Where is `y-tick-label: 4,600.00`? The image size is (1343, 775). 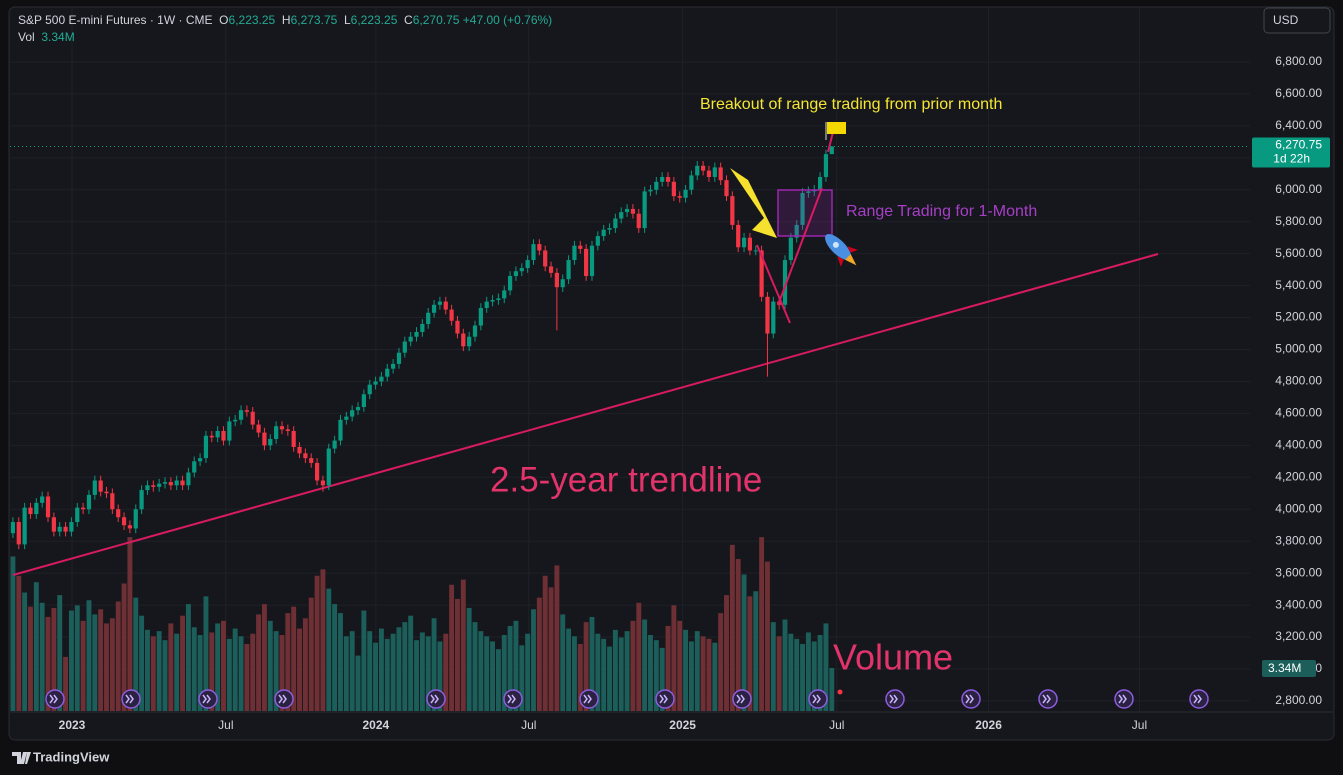
y-tick-label: 4,600.00 is located at coordinates (1298, 413).